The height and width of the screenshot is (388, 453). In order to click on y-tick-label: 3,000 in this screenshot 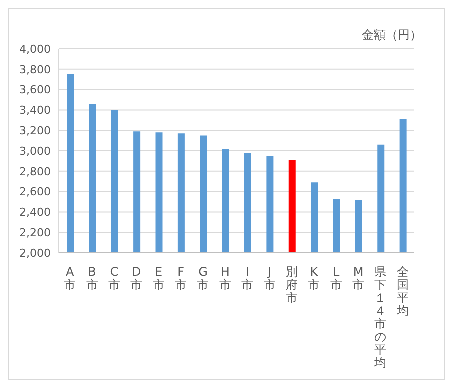, I will do `click(35, 151)`.